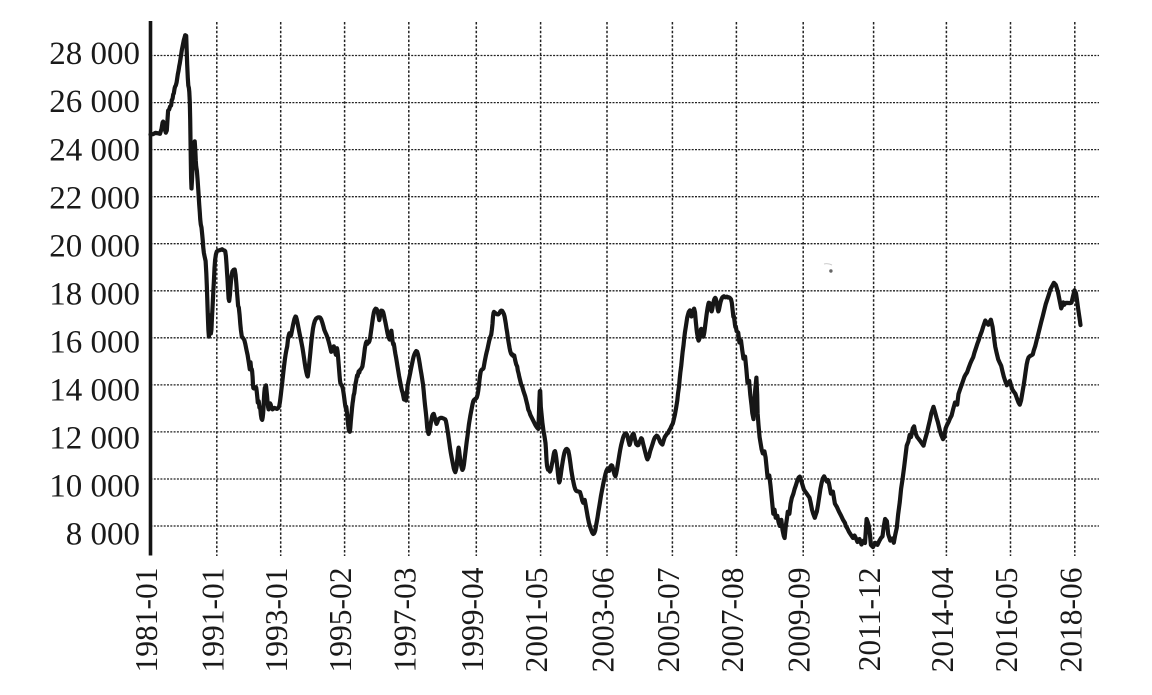 This screenshot has height=695, width=1152. What do you see at coordinates (942, 619) in the screenshot?
I see `svg-text: 2014-04` at bounding box center [942, 619].